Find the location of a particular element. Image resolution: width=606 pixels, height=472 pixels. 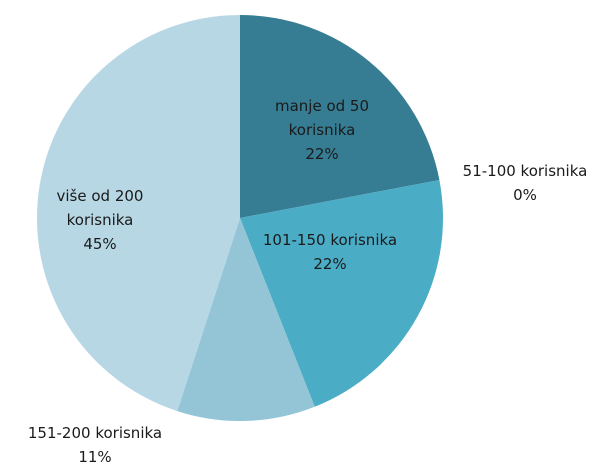

value-label: 45% is located at coordinates (100, 244).